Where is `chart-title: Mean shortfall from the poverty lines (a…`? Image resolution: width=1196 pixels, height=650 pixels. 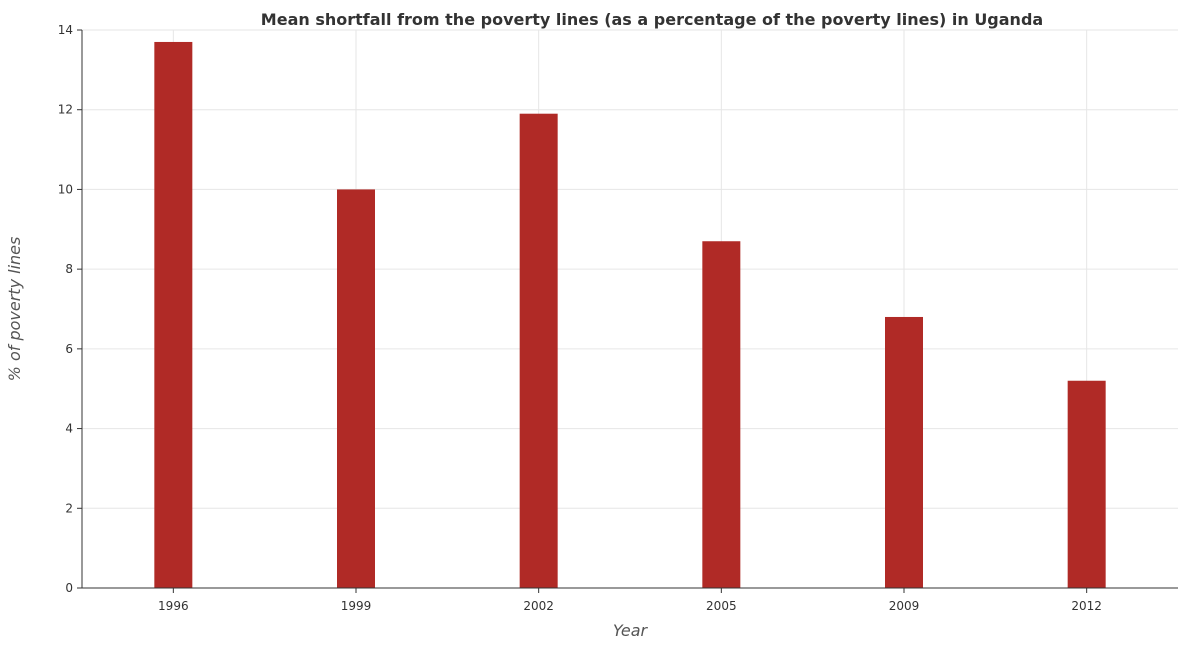
chart-title: Mean shortfall from the poverty lines (a… is located at coordinates (652, 19).